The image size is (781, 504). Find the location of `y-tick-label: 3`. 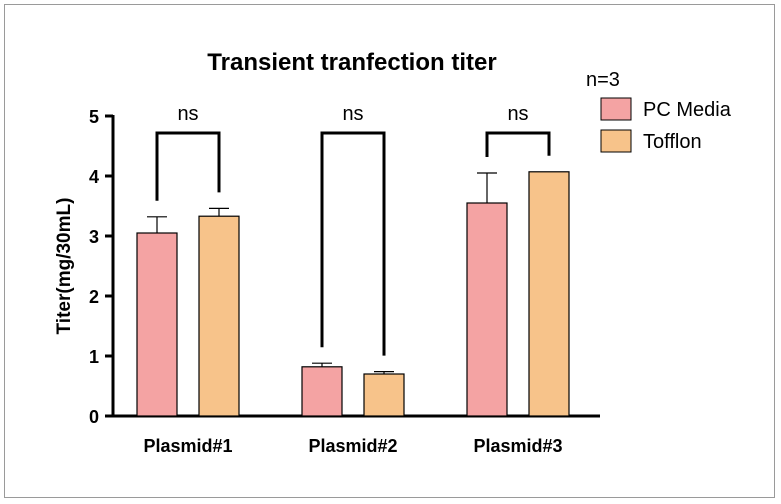

y-tick-label: 3 is located at coordinates (94, 237).